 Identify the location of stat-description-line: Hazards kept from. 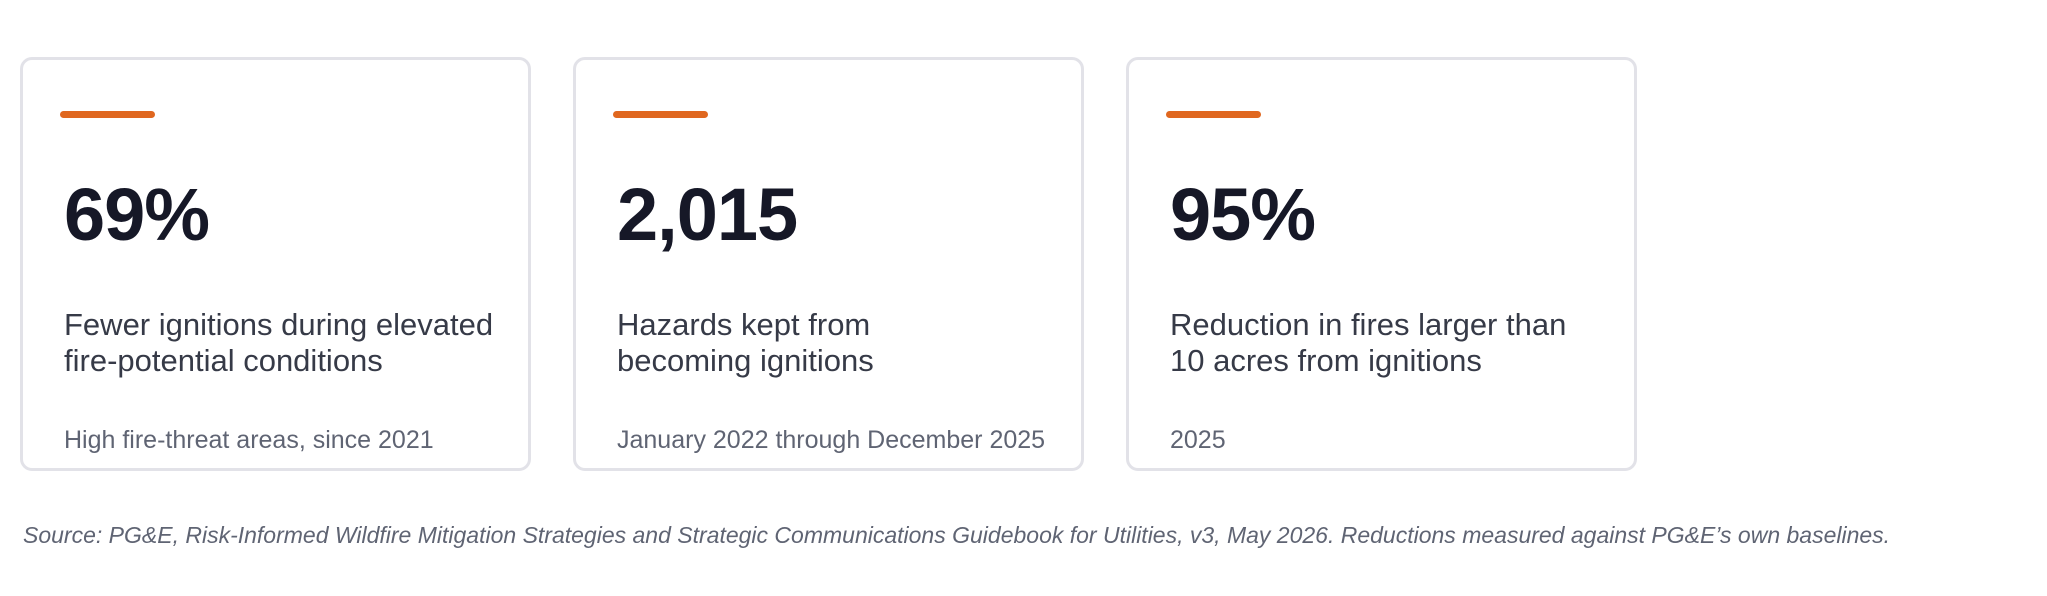
(744, 324).